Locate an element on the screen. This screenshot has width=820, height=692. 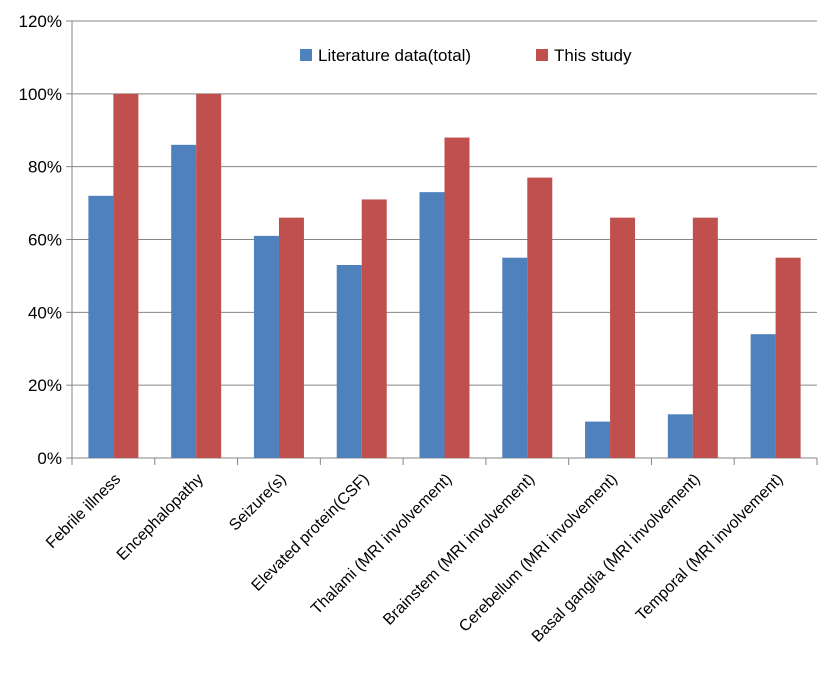
x-category-label: Basal ganglia (MRI involvement) is located at coordinates (616, 558).